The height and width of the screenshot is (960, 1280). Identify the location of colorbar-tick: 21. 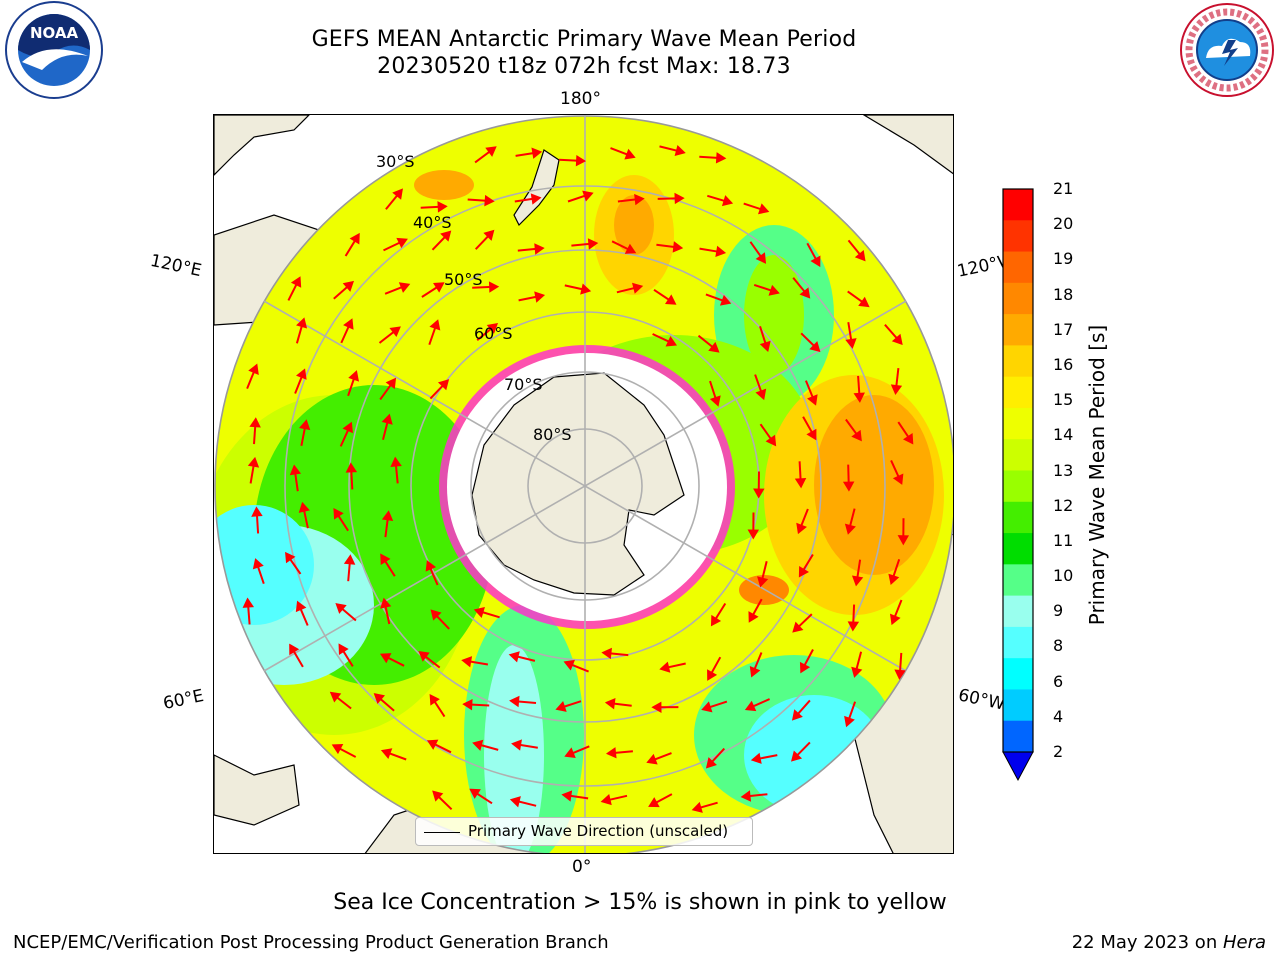
(1063, 188).